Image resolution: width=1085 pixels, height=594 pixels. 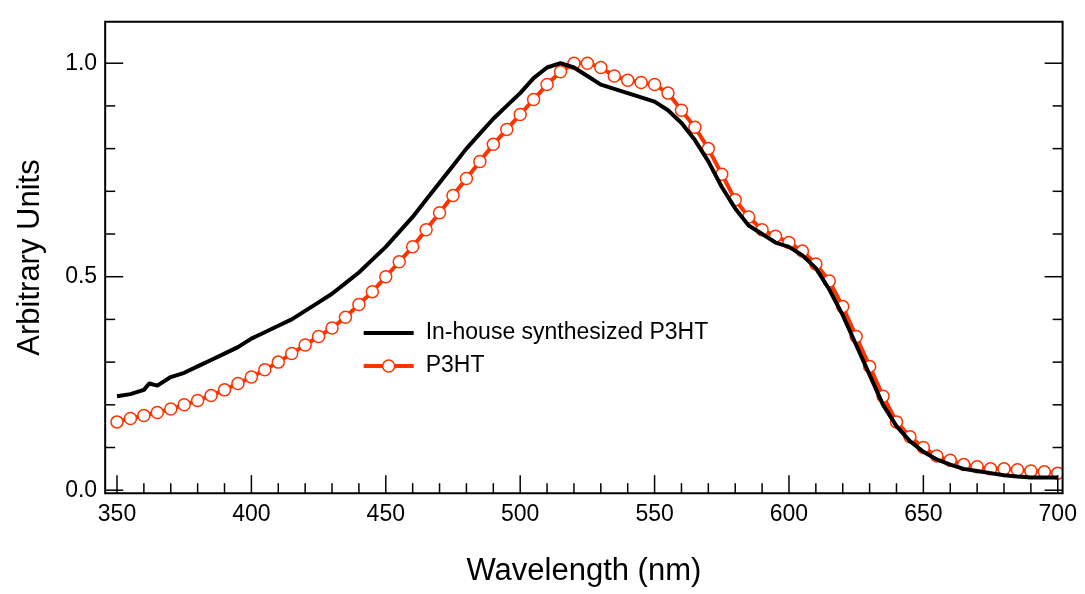 What do you see at coordinates (385, 513) in the screenshot?
I see `x-tick-label: 450` at bounding box center [385, 513].